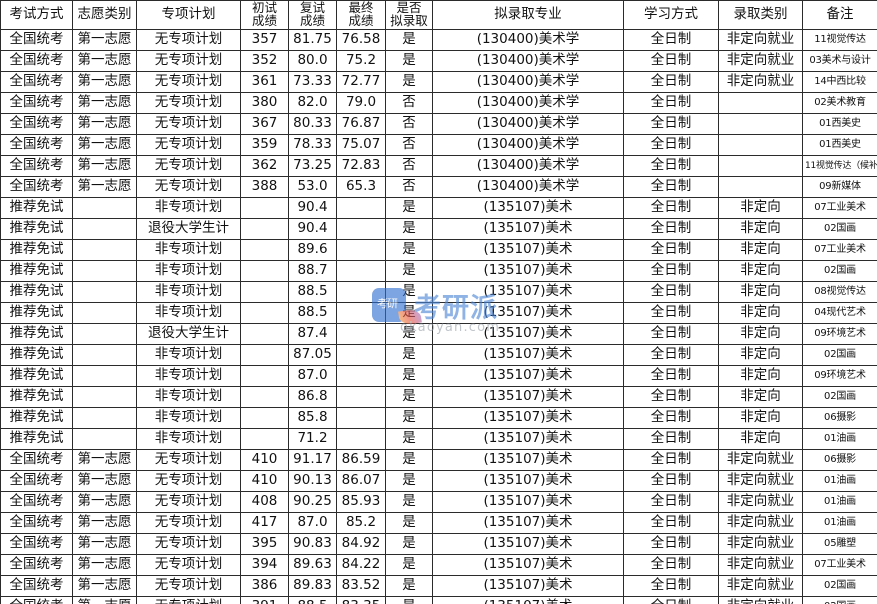 The image size is (877, 604). I want to click on cell-second_score: 90.4, so click(312, 208).